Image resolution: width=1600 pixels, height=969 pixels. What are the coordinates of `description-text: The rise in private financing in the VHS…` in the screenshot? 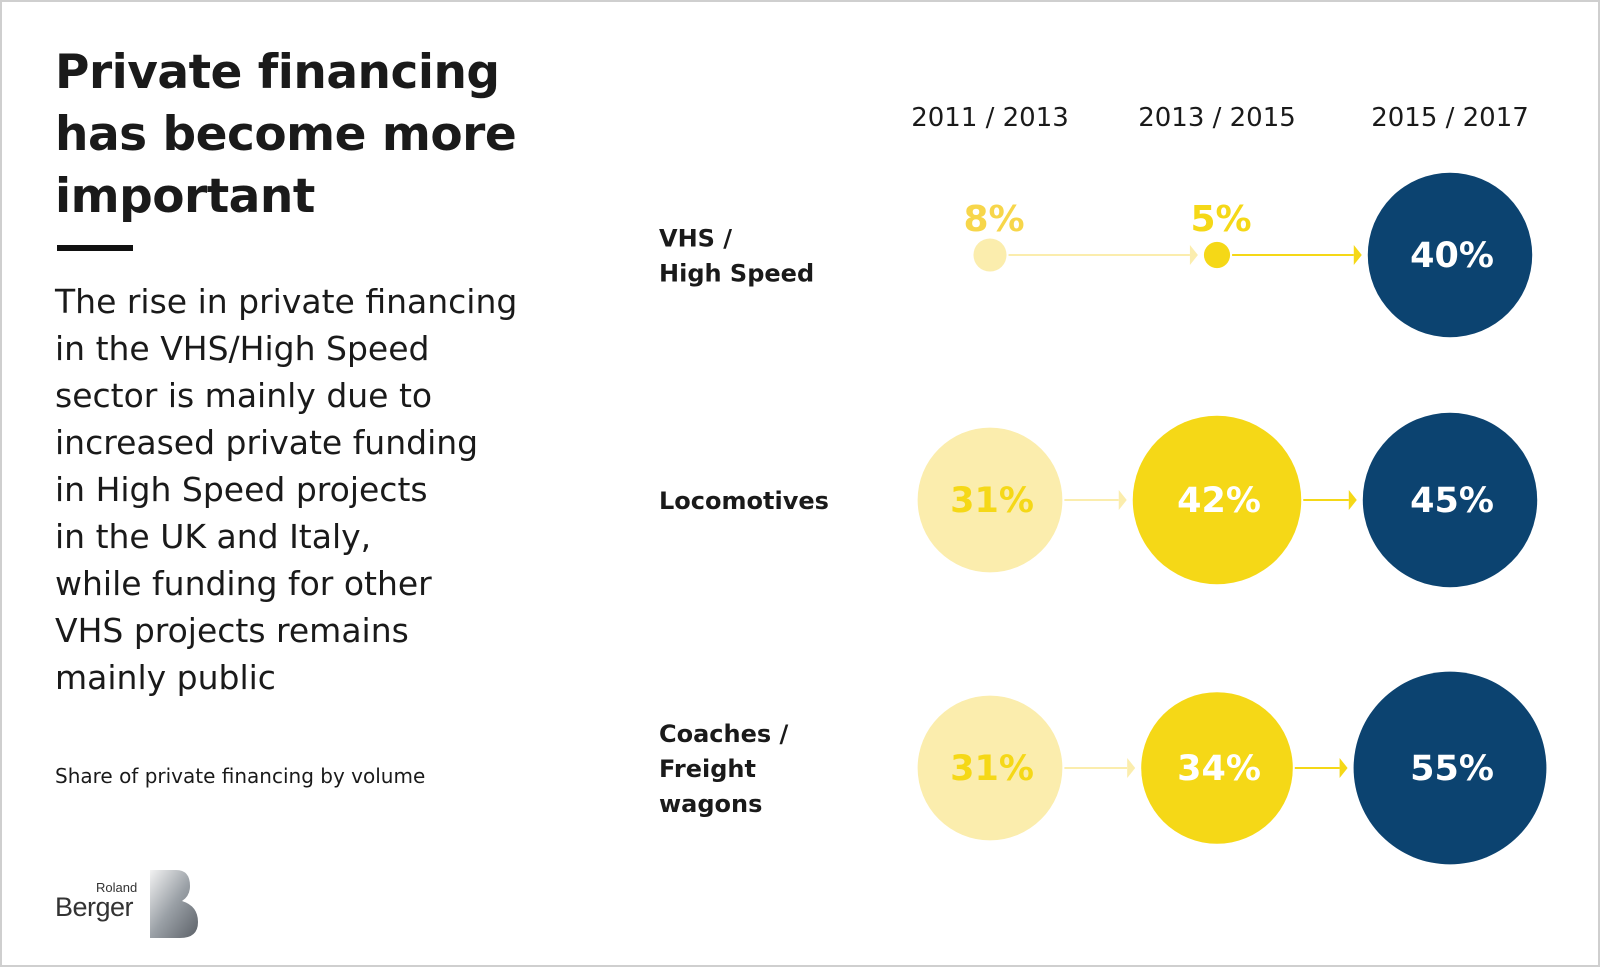 It's located at (286, 489).